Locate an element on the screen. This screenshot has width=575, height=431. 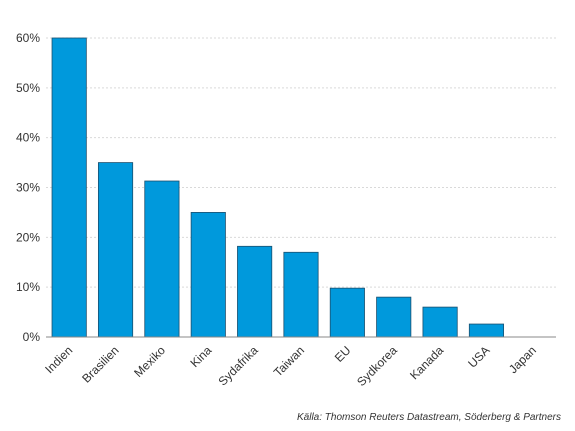
bar-indien is located at coordinates (69, 187).